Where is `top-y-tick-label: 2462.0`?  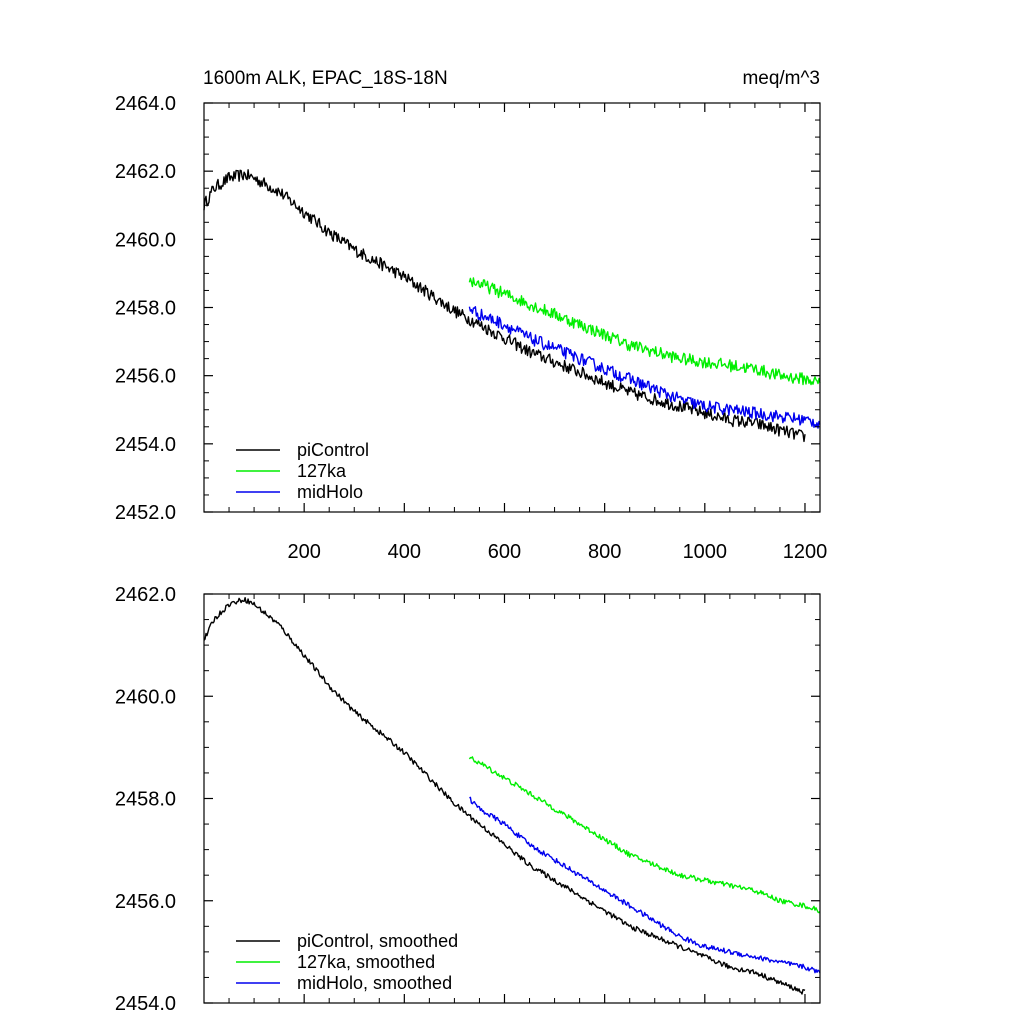
top-y-tick-label: 2462.0 is located at coordinates (145, 172).